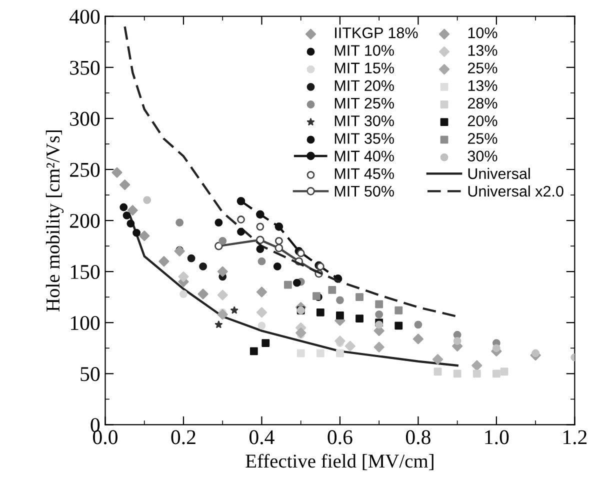 This screenshot has height=495, width=598. I want to click on legend-label: MIT 20%, so click(364, 86).